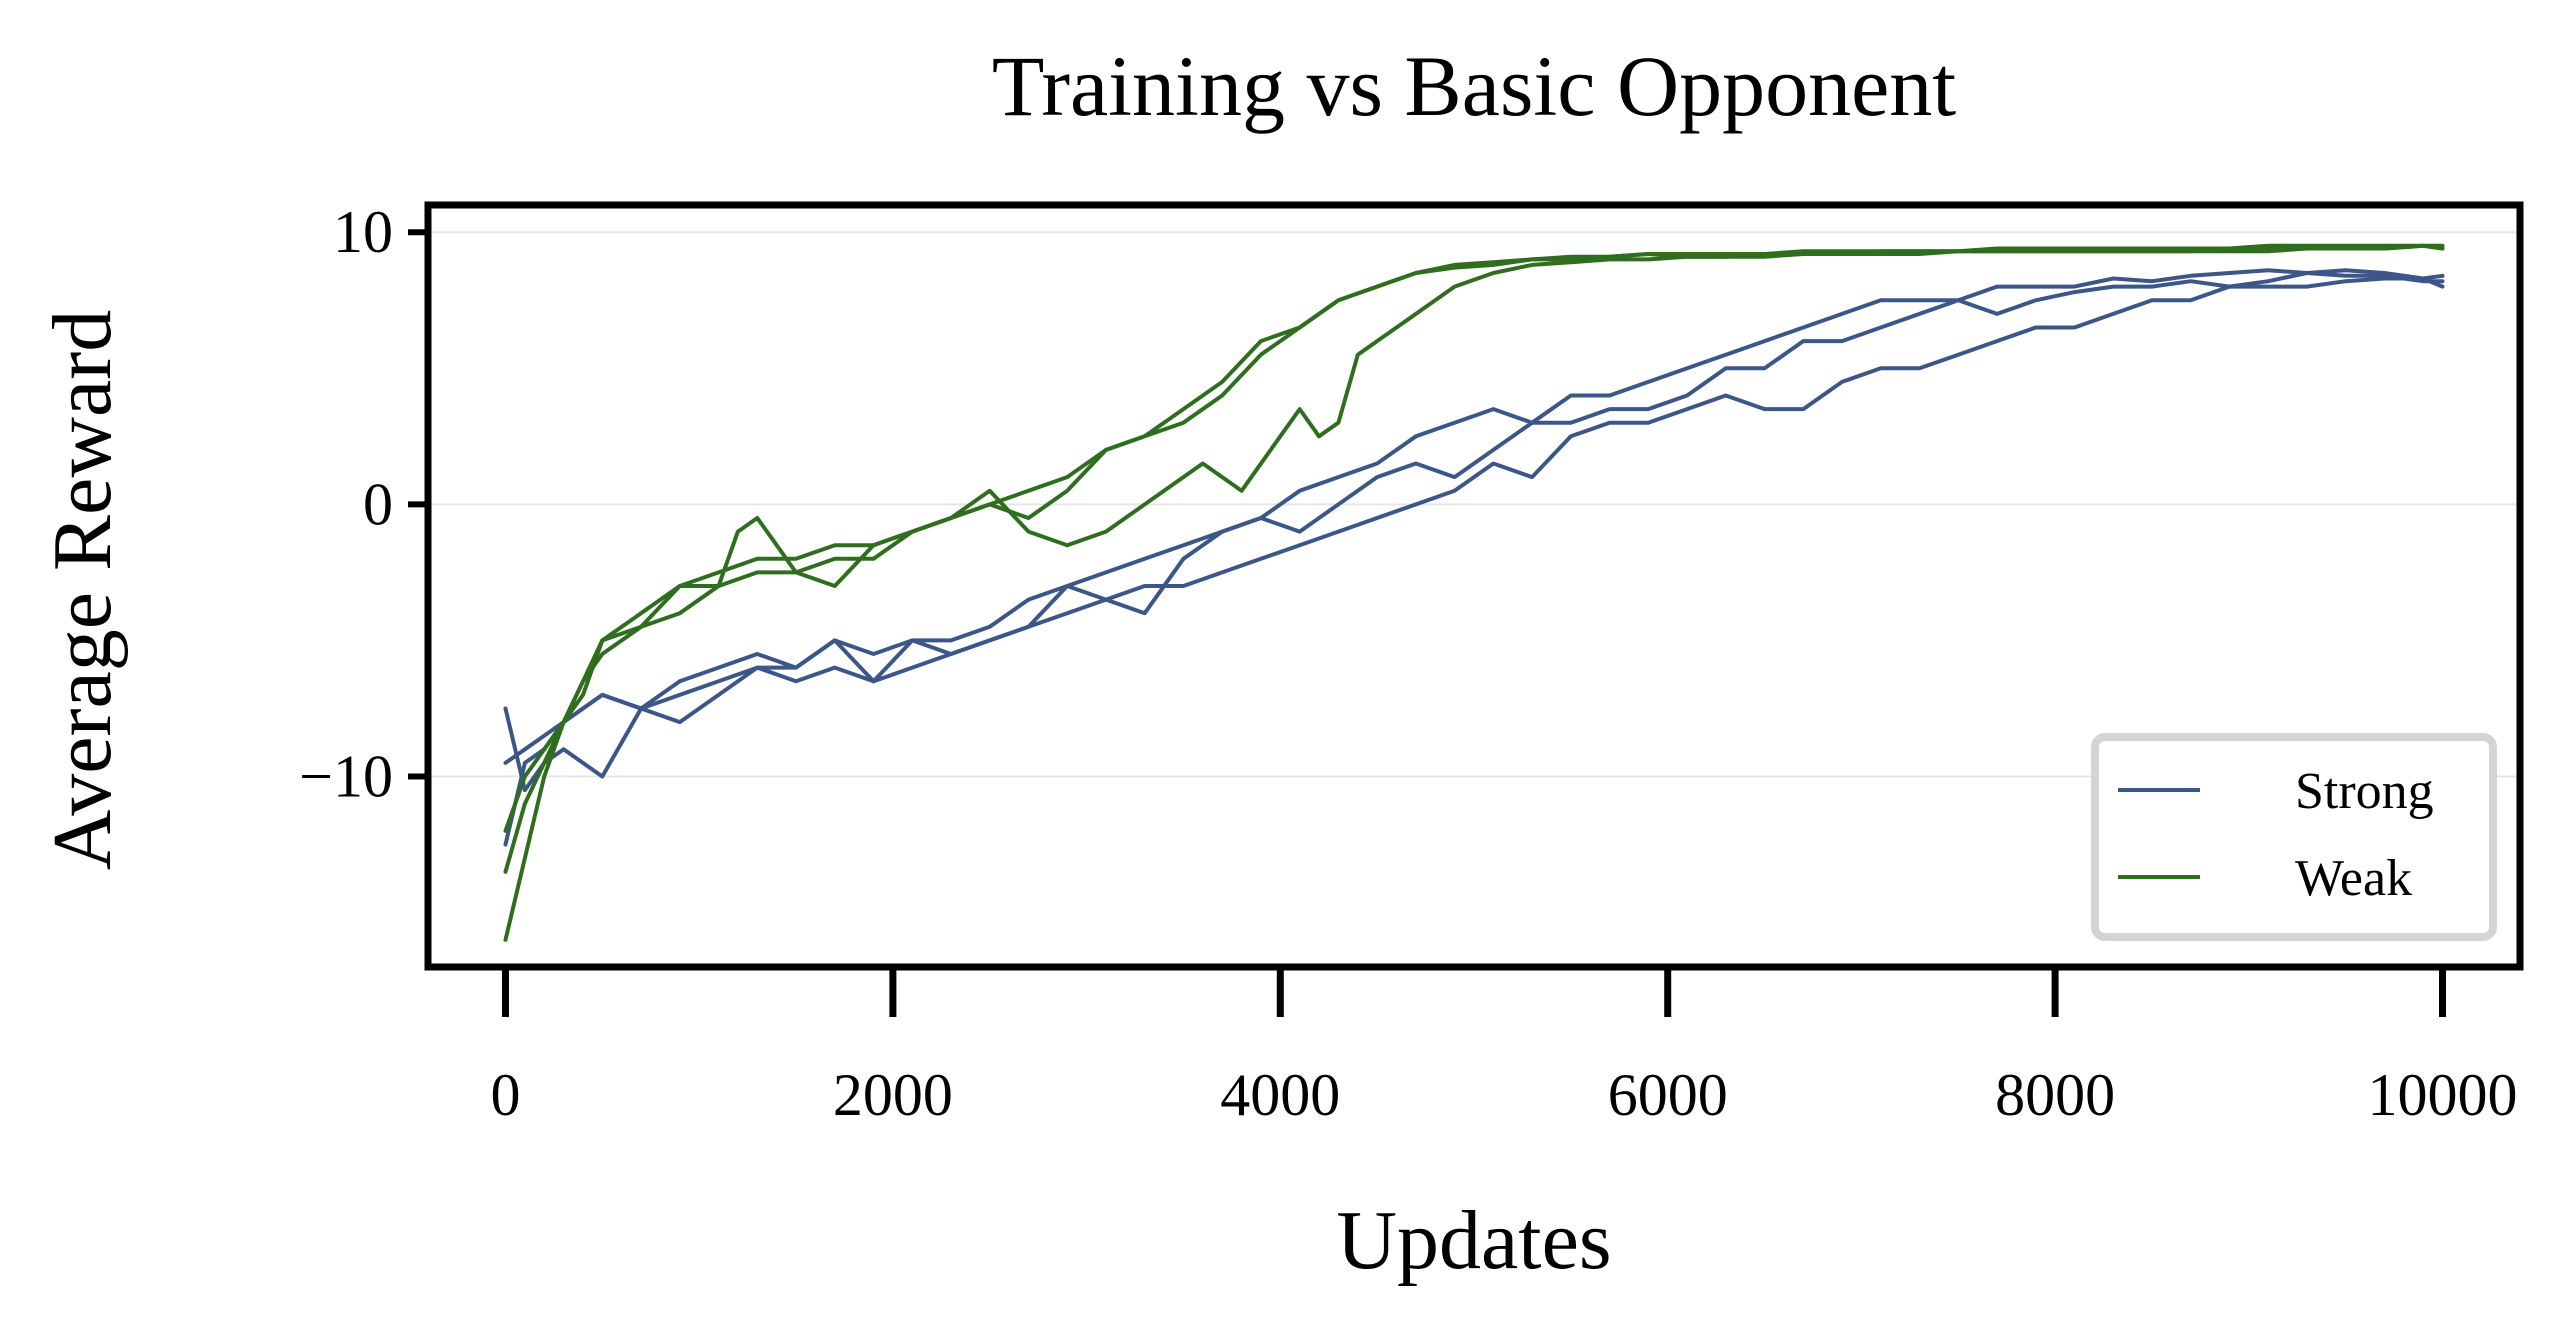  I want to click on x-tick-label: 4000, so click(1280, 1095).